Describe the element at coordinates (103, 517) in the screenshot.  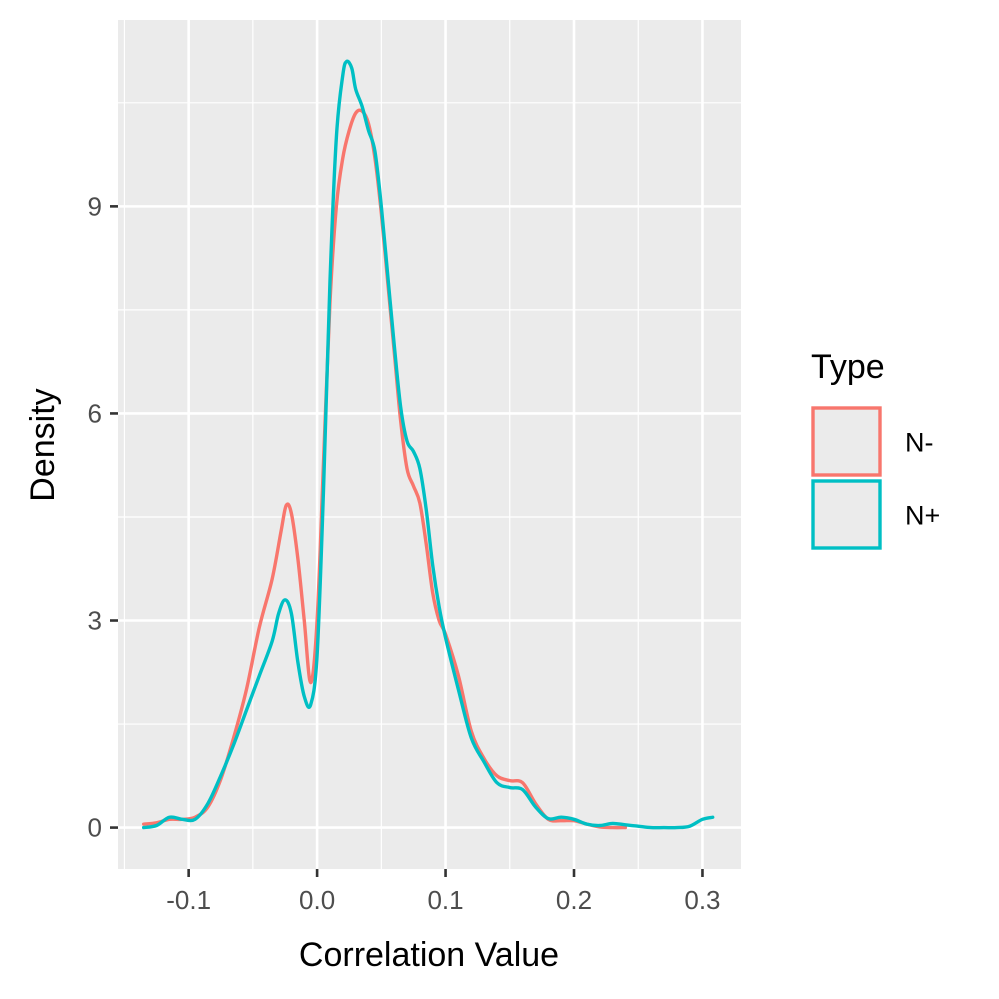
I see `y-axis: 0 3 6 9` at that location.